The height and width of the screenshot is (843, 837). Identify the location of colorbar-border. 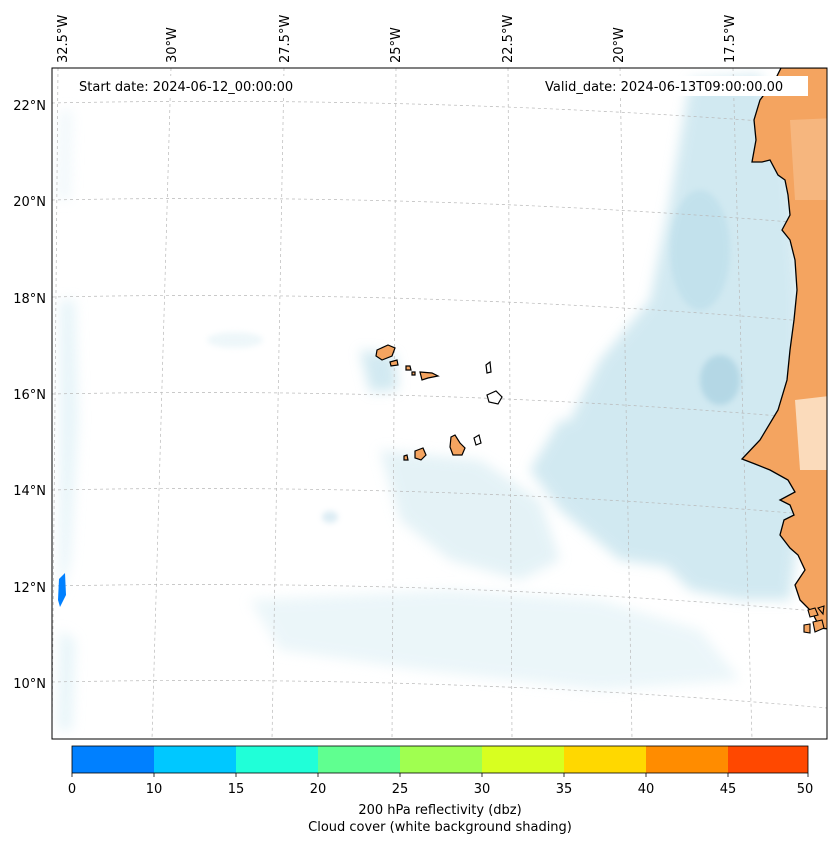
(440, 759).